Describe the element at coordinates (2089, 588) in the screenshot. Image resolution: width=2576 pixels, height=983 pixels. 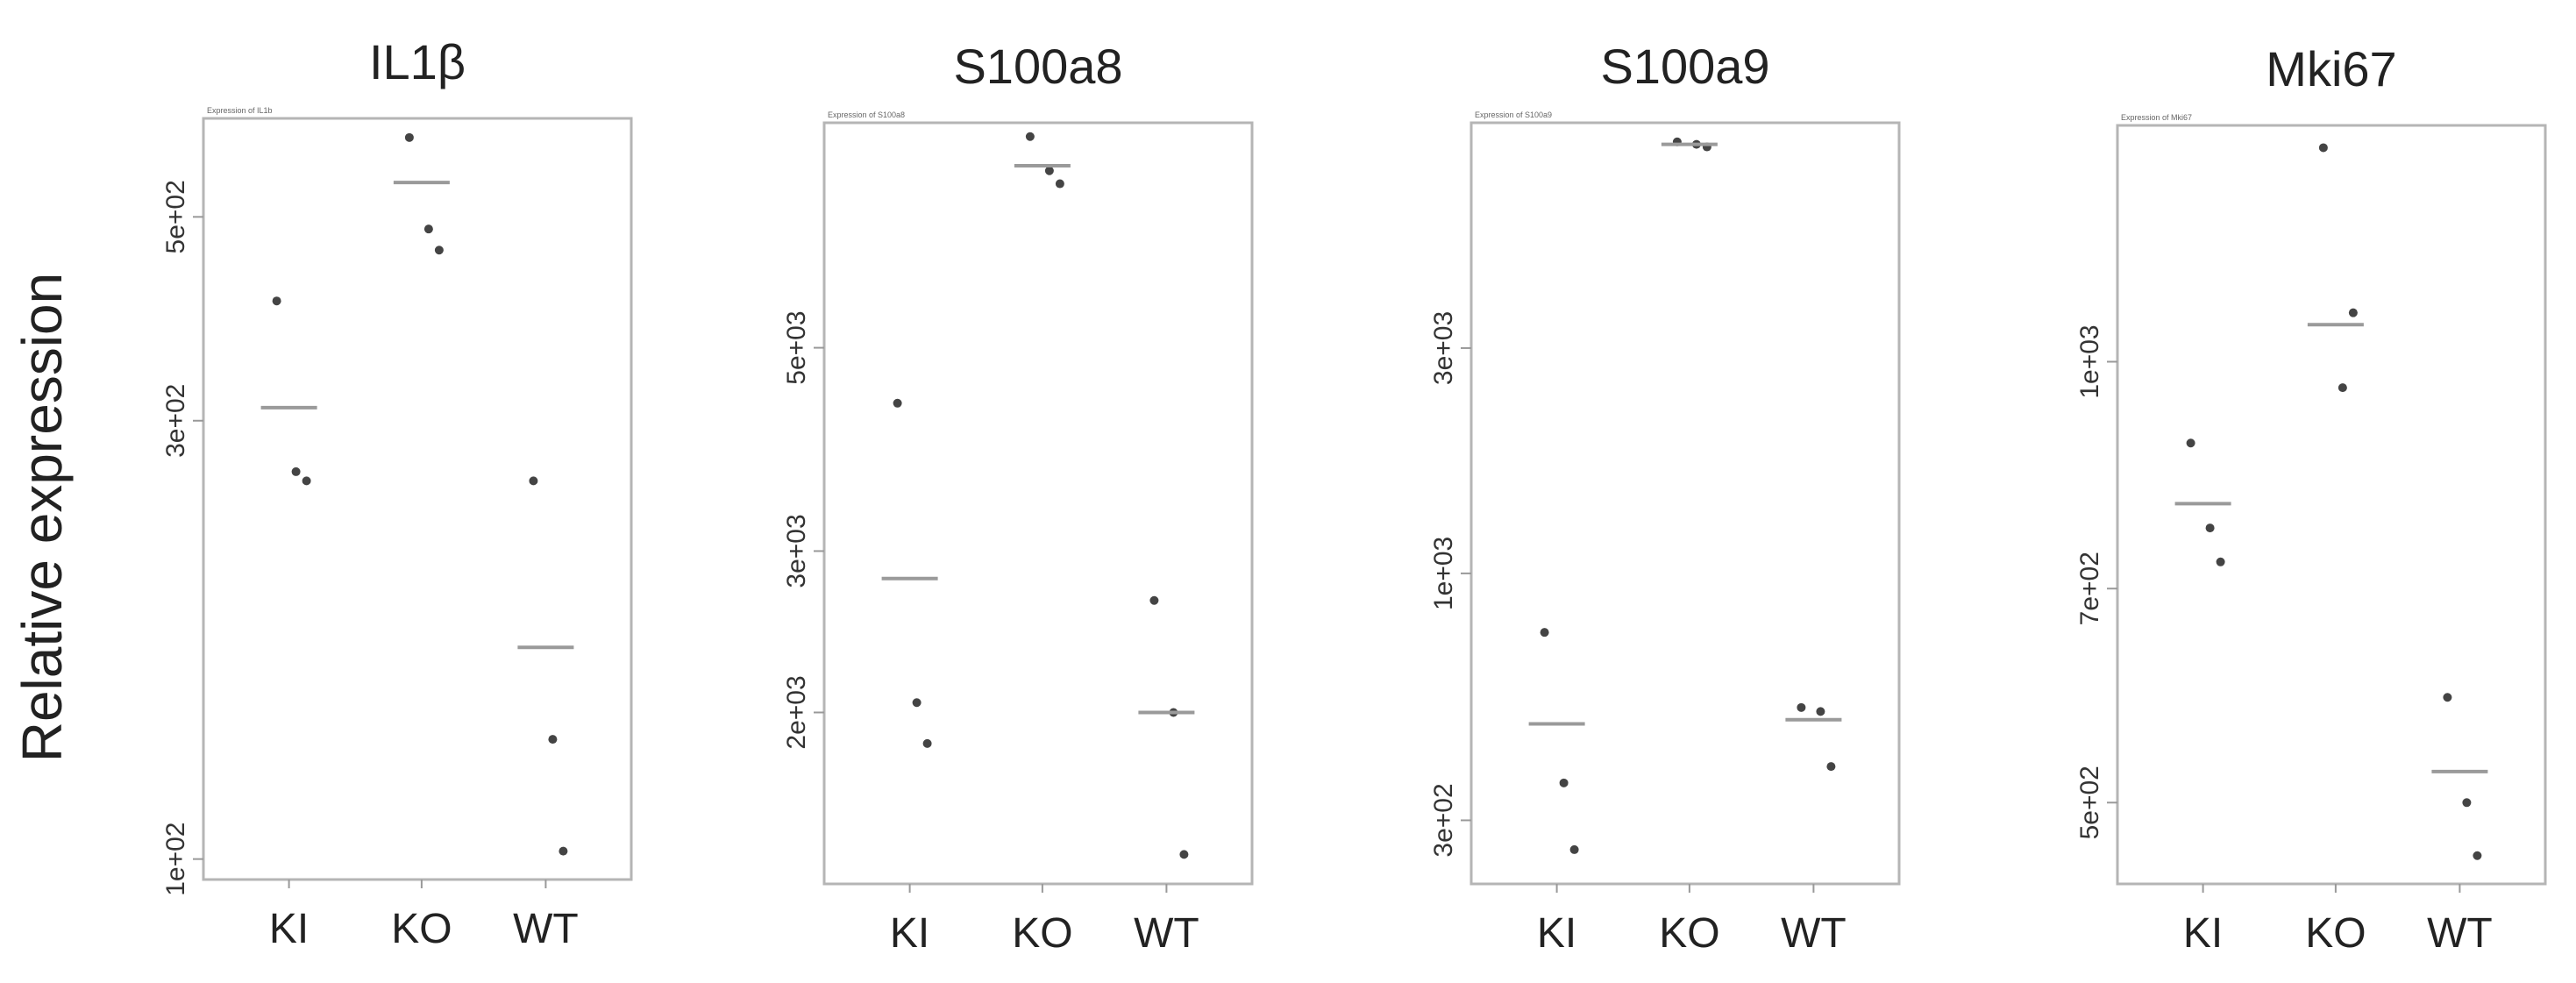
I see `y-tick-label: 7e+02` at that location.